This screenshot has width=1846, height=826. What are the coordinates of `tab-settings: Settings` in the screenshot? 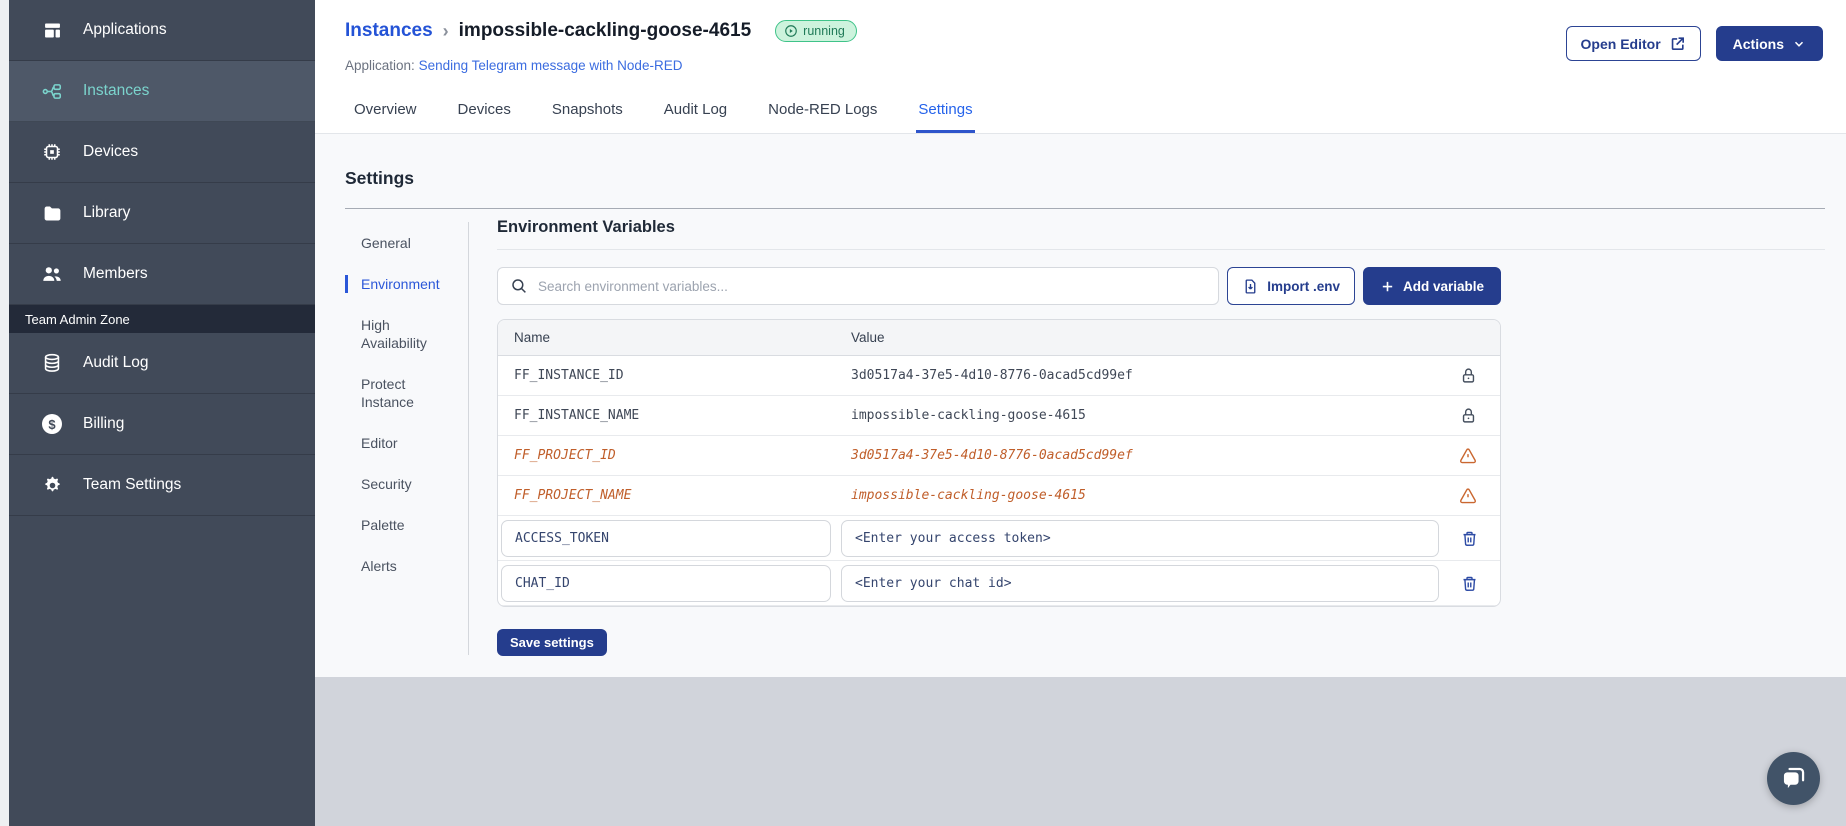 It's located at (945, 112).